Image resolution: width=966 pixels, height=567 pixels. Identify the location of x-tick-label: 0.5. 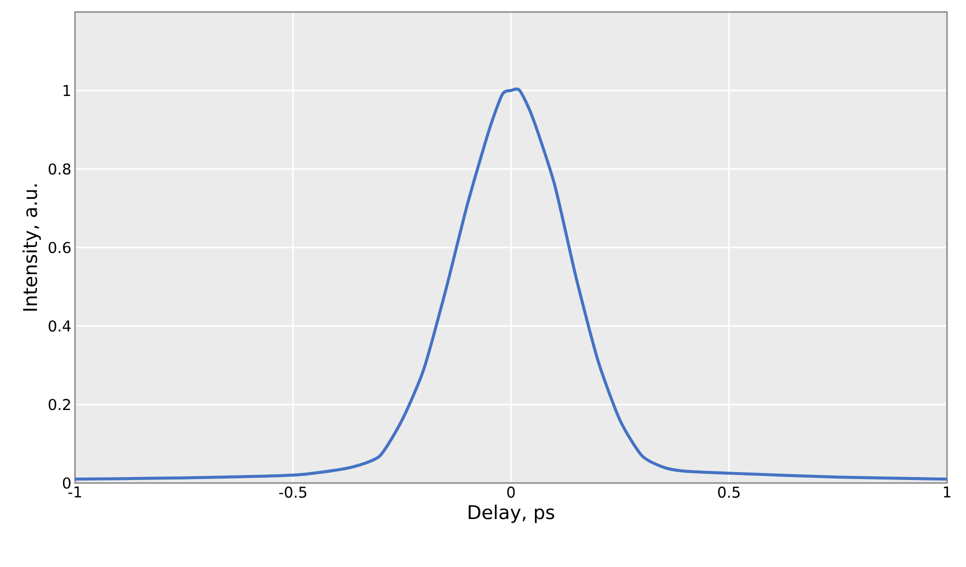
(729, 492).